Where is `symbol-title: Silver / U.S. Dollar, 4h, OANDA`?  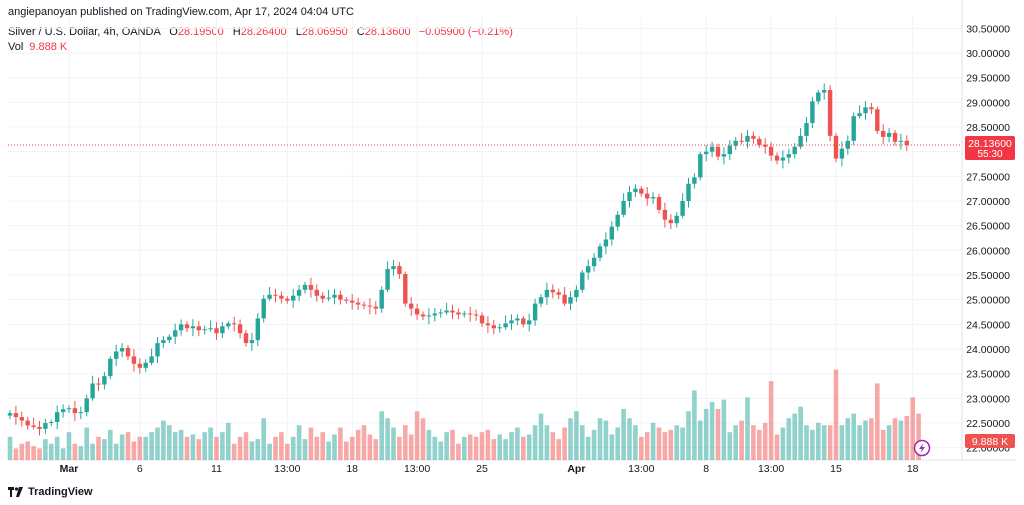 symbol-title: Silver / U.S. Dollar, 4h, OANDA is located at coordinates (84, 32).